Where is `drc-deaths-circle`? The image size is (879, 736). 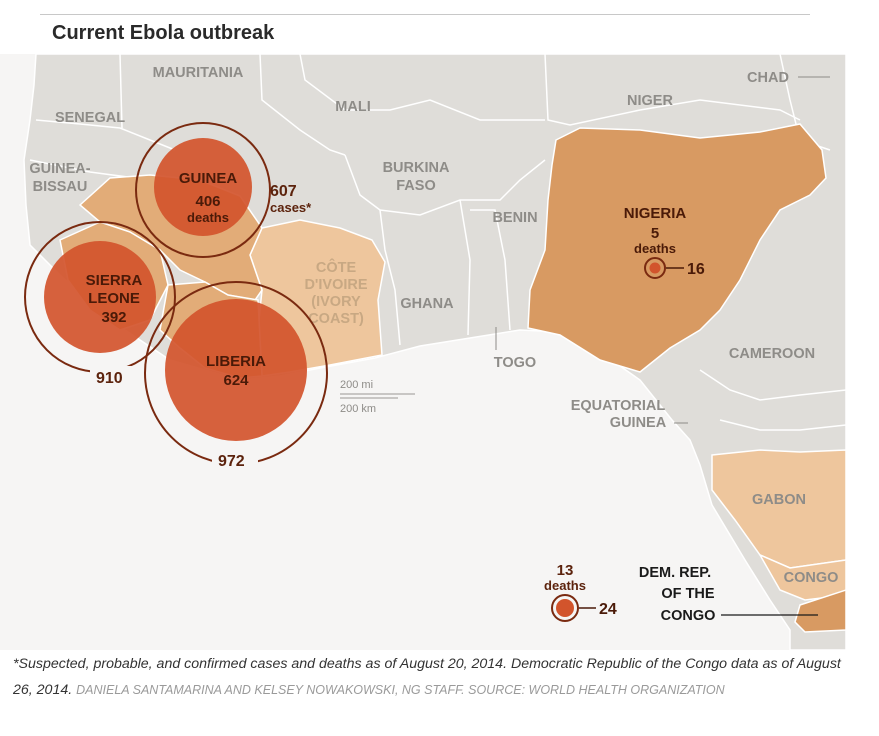 drc-deaths-circle is located at coordinates (565, 608).